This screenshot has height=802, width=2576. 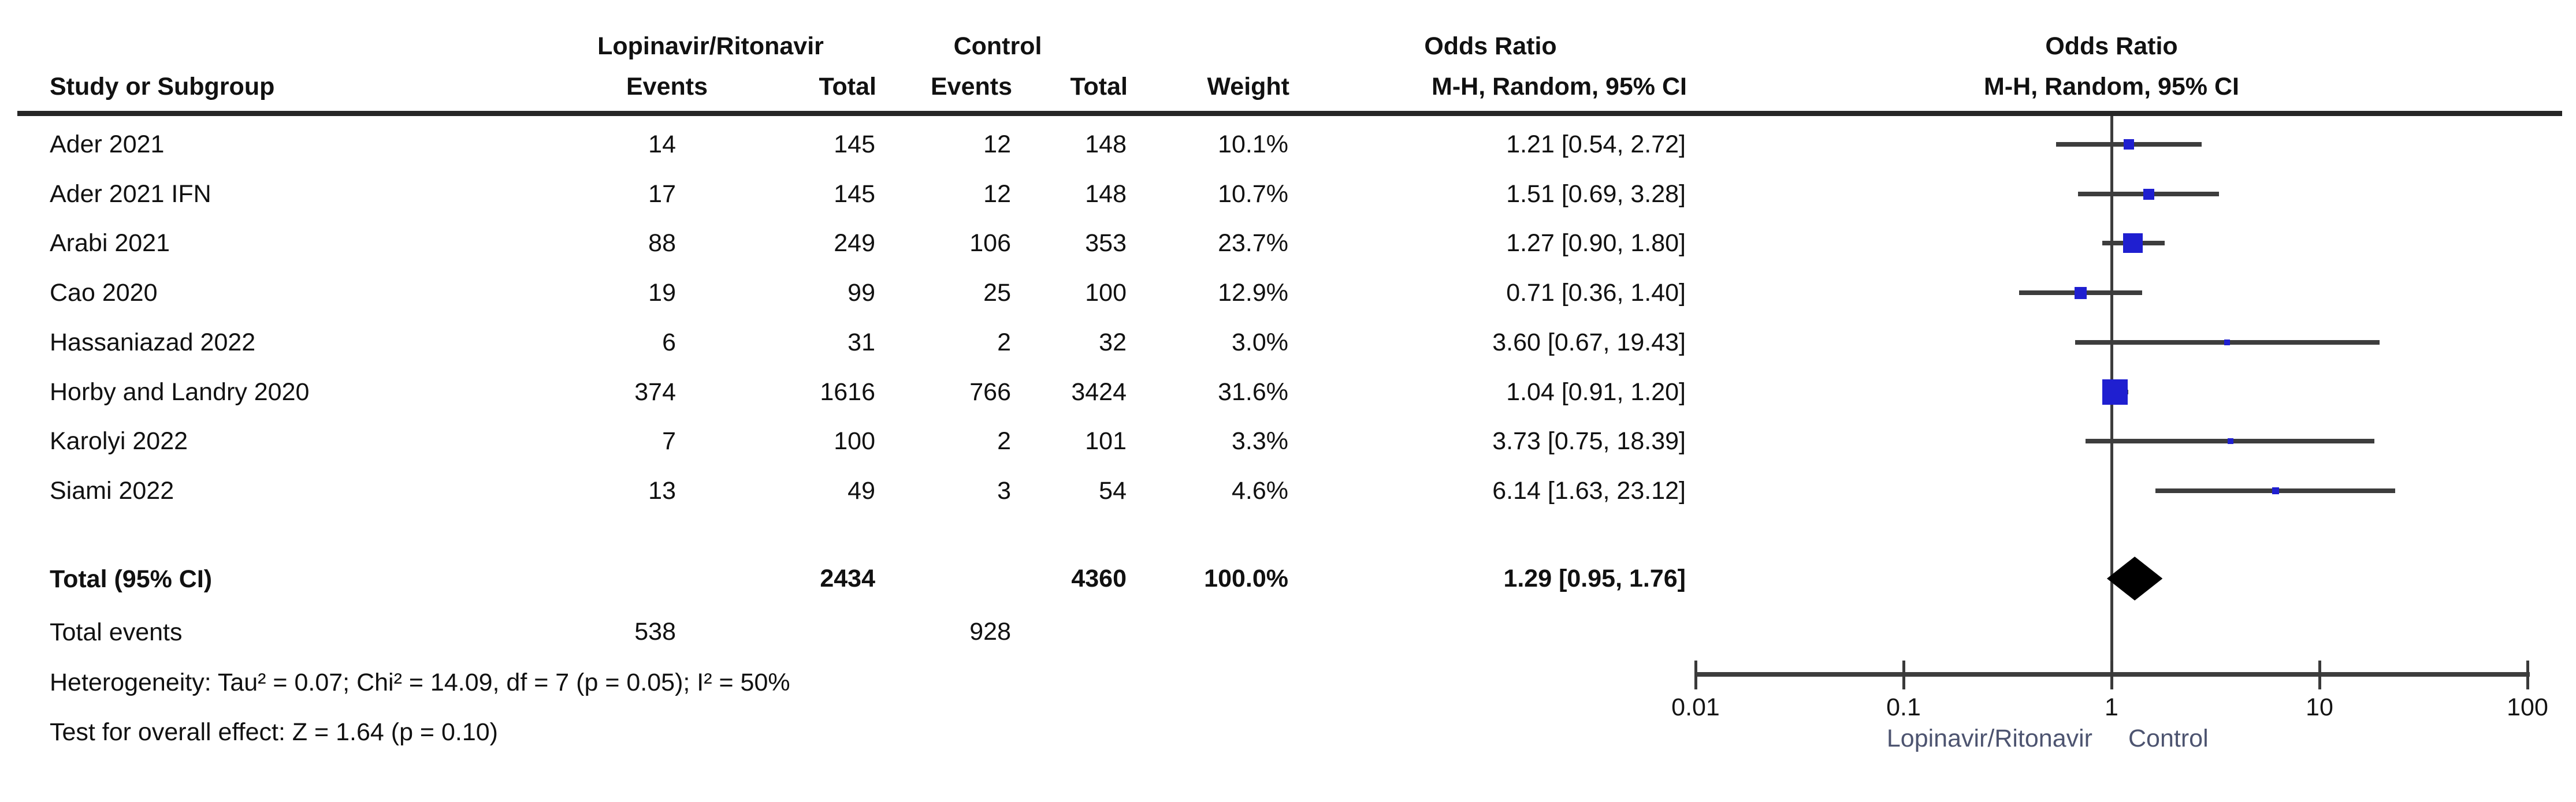 What do you see at coordinates (1113, 491) in the screenshot?
I see `total-control: 54` at bounding box center [1113, 491].